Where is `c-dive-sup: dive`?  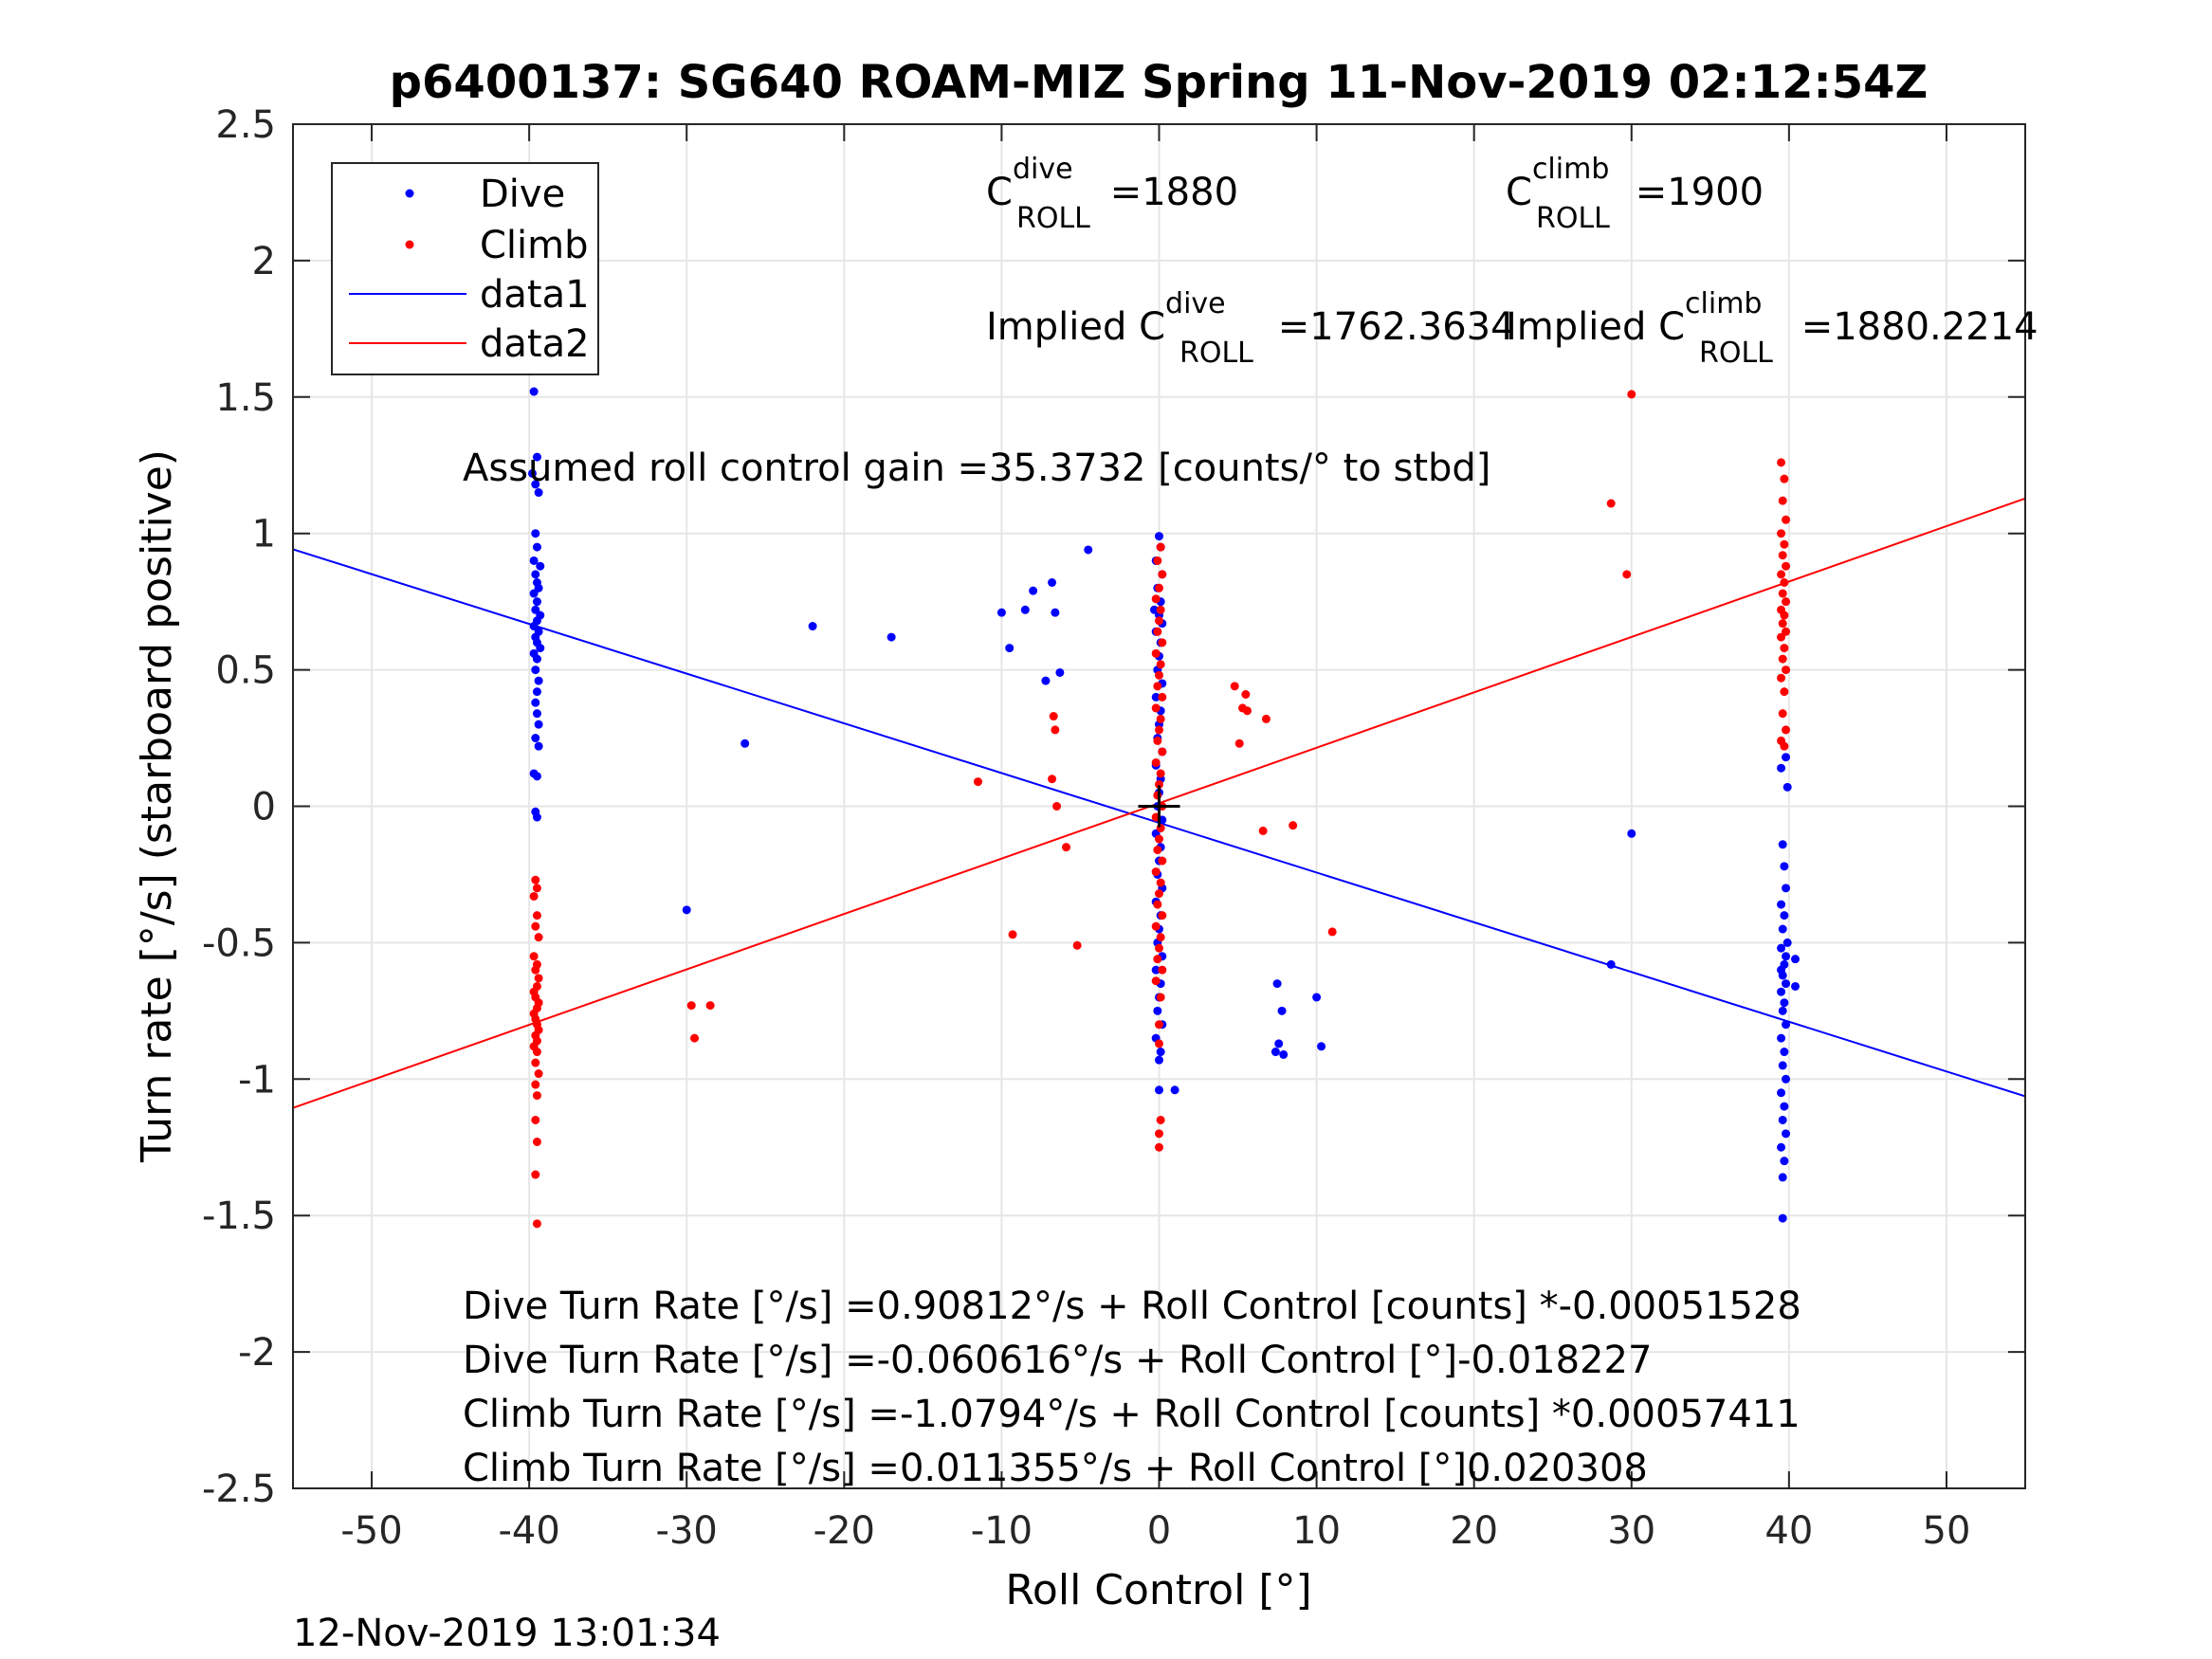 c-dive-sup: dive is located at coordinates (1043, 169).